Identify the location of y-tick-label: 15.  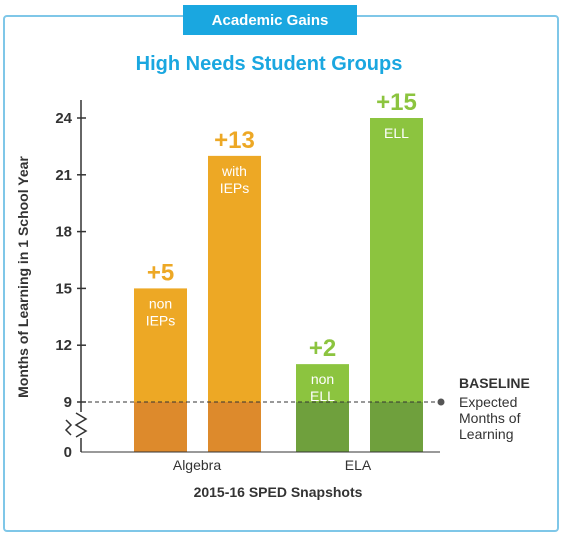
(63, 288).